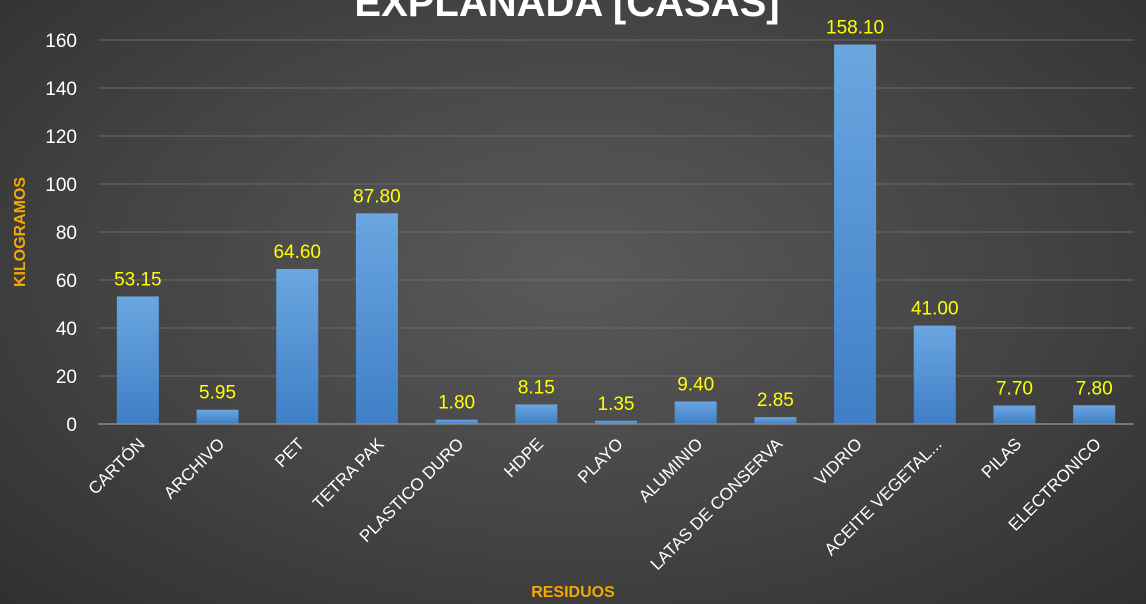  What do you see at coordinates (61, 89) in the screenshot?
I see `y-tick-label: 140` at bounding box center [61, 89].